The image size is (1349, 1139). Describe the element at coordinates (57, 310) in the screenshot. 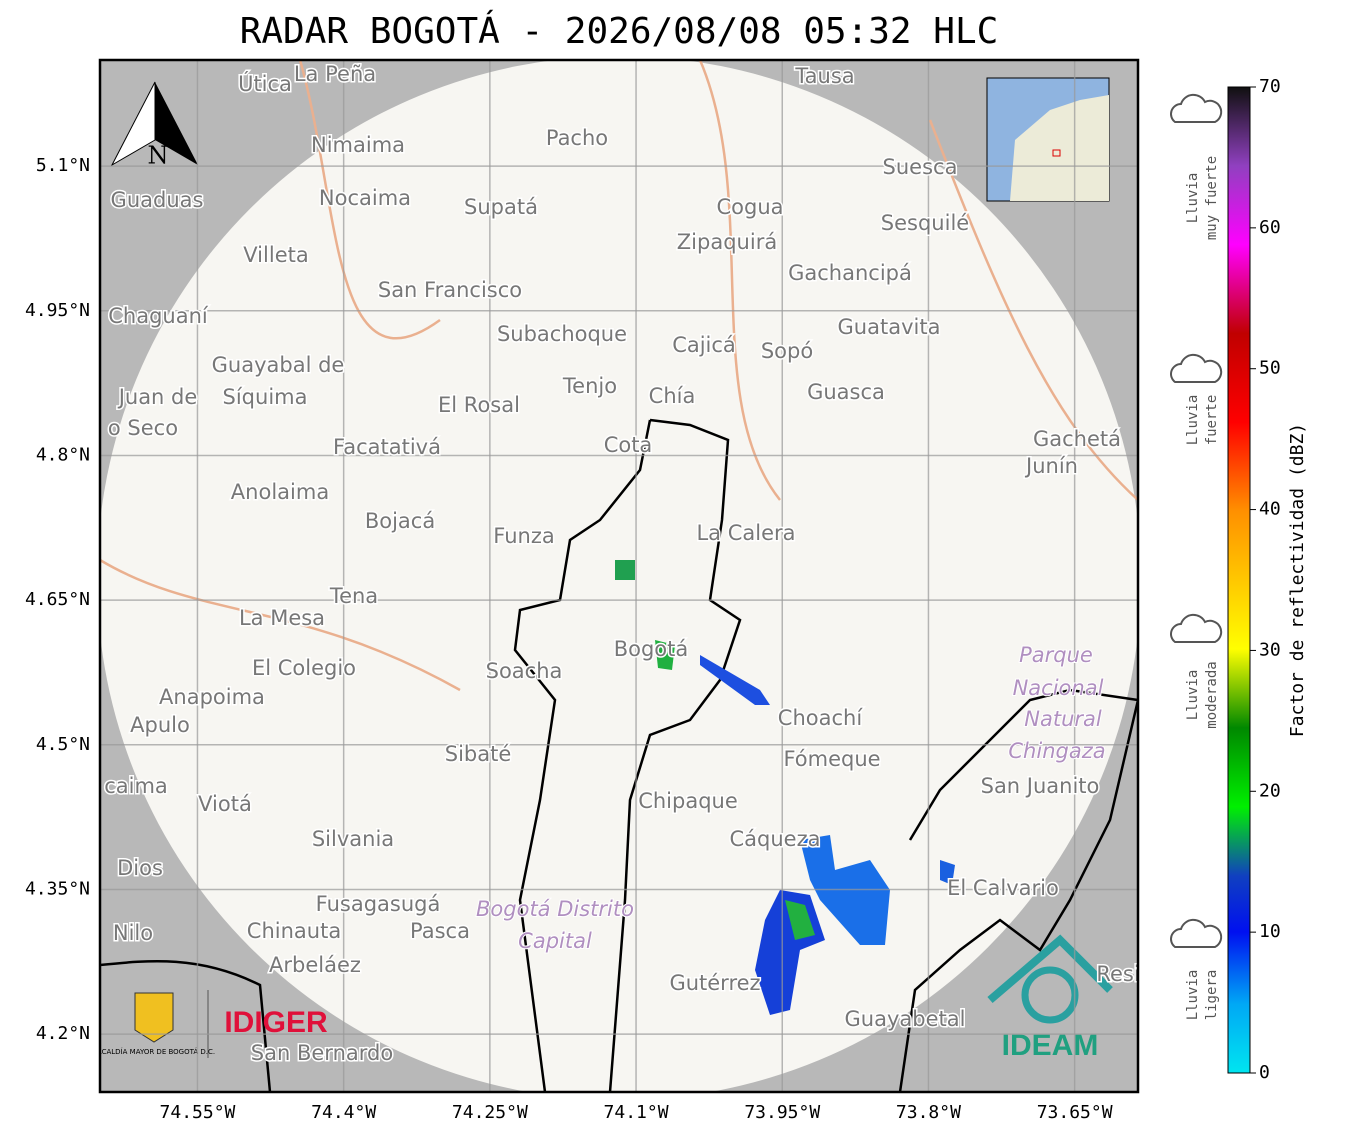

I see `lat-tick-label: 4.95°N` at that location.